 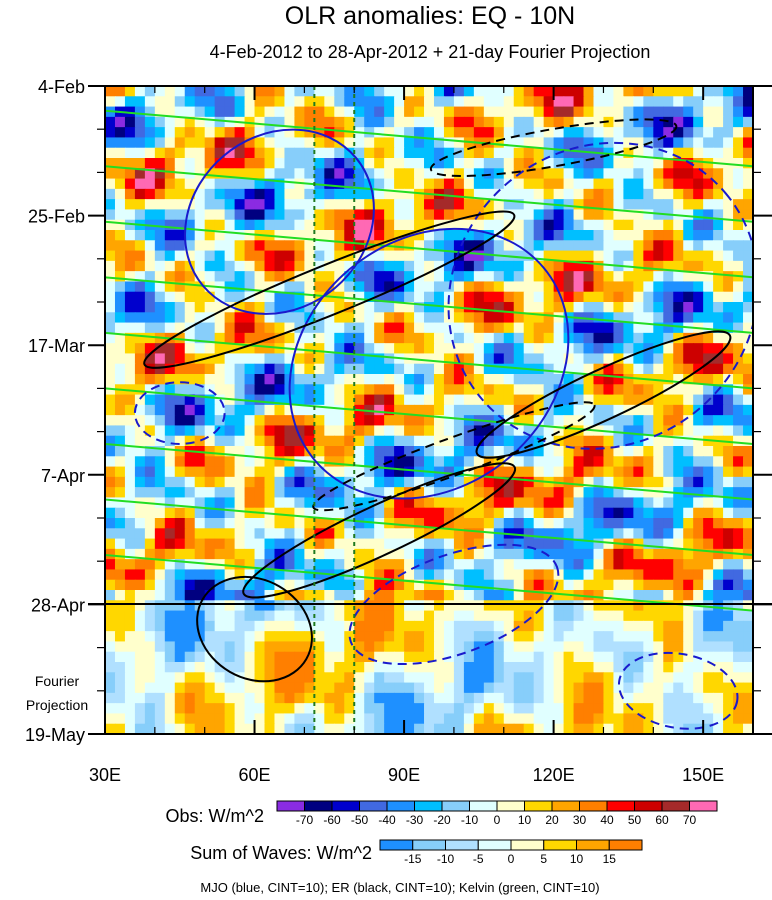 I want to click on x-tick-label: 150E, so click(x=703, y=775).